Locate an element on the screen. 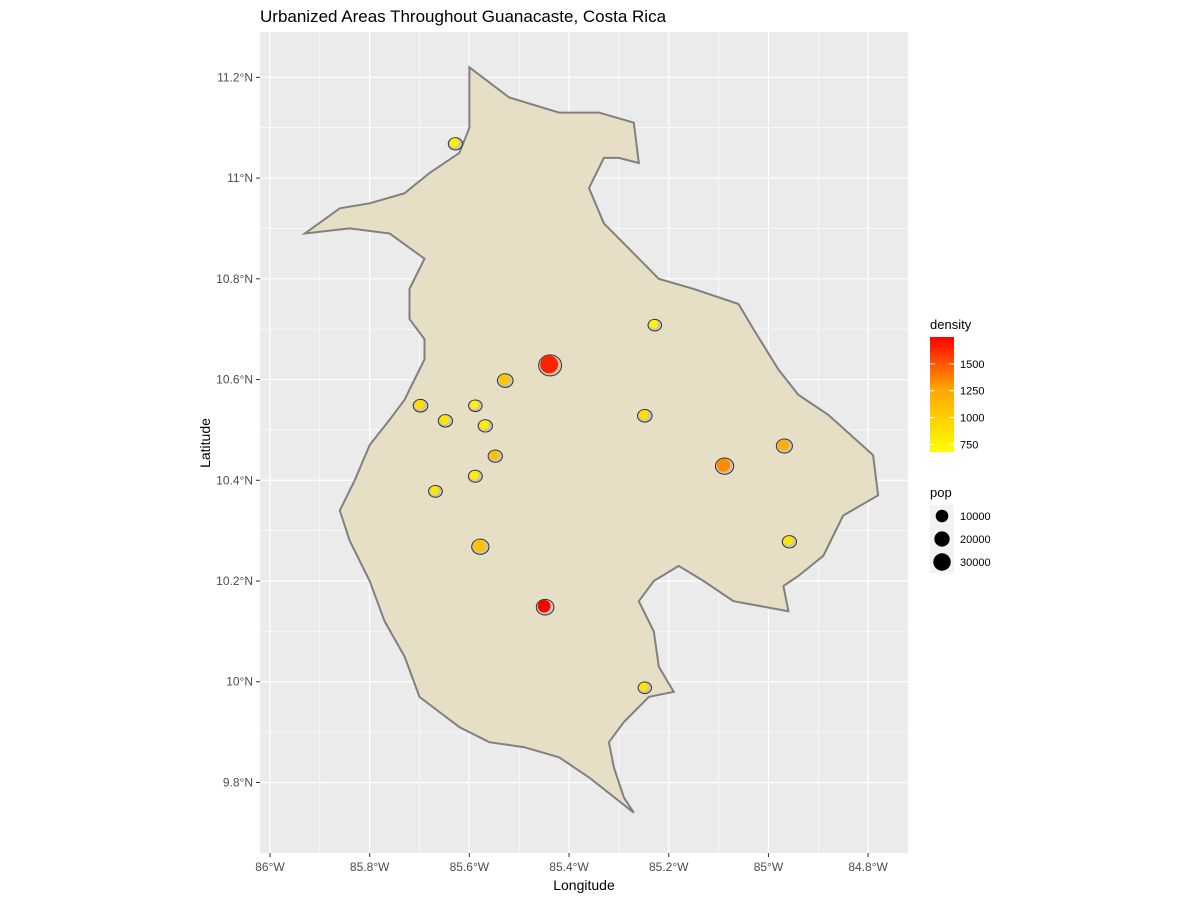 This screenshot has width=1200, height=900. pop-legend-label: 10000 is located at coordinates (975, 517).